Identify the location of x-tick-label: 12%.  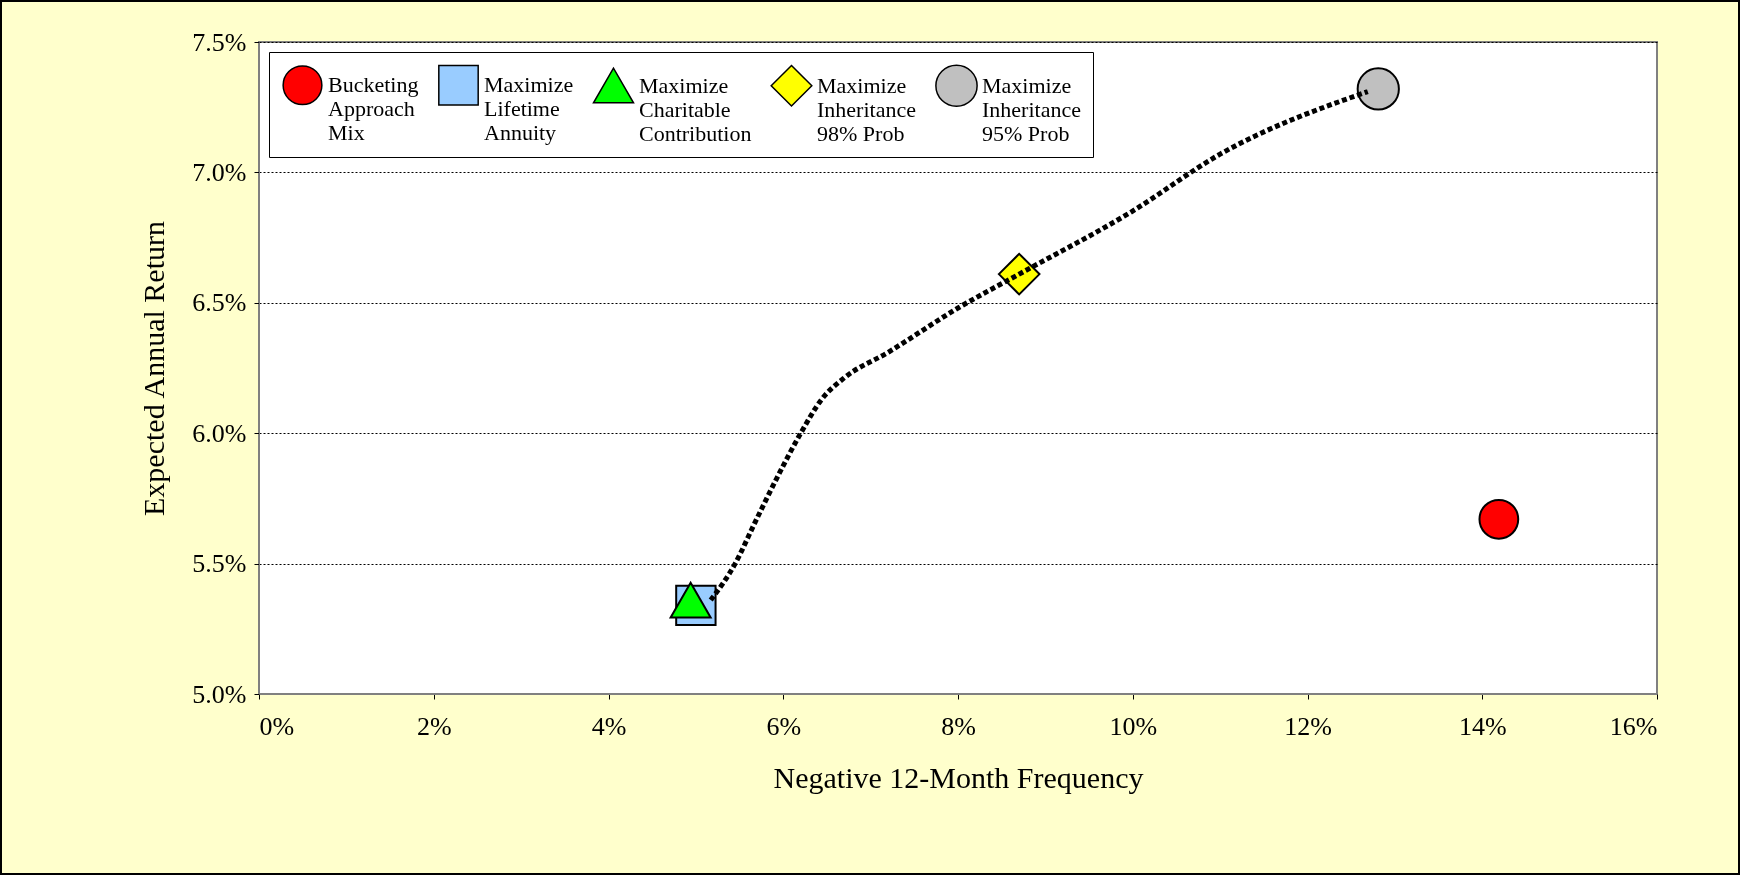
(1308, 726).